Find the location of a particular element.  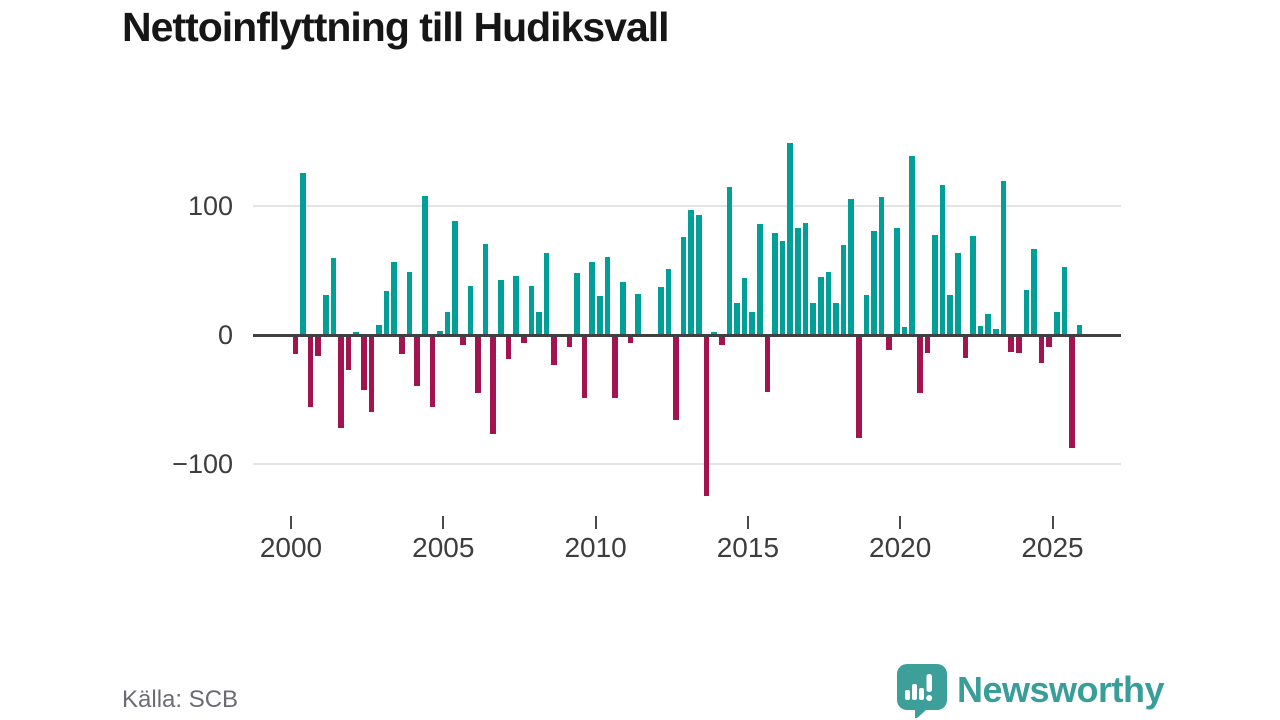

x-tick-label: 2005 is located at coordinates (443, 547).